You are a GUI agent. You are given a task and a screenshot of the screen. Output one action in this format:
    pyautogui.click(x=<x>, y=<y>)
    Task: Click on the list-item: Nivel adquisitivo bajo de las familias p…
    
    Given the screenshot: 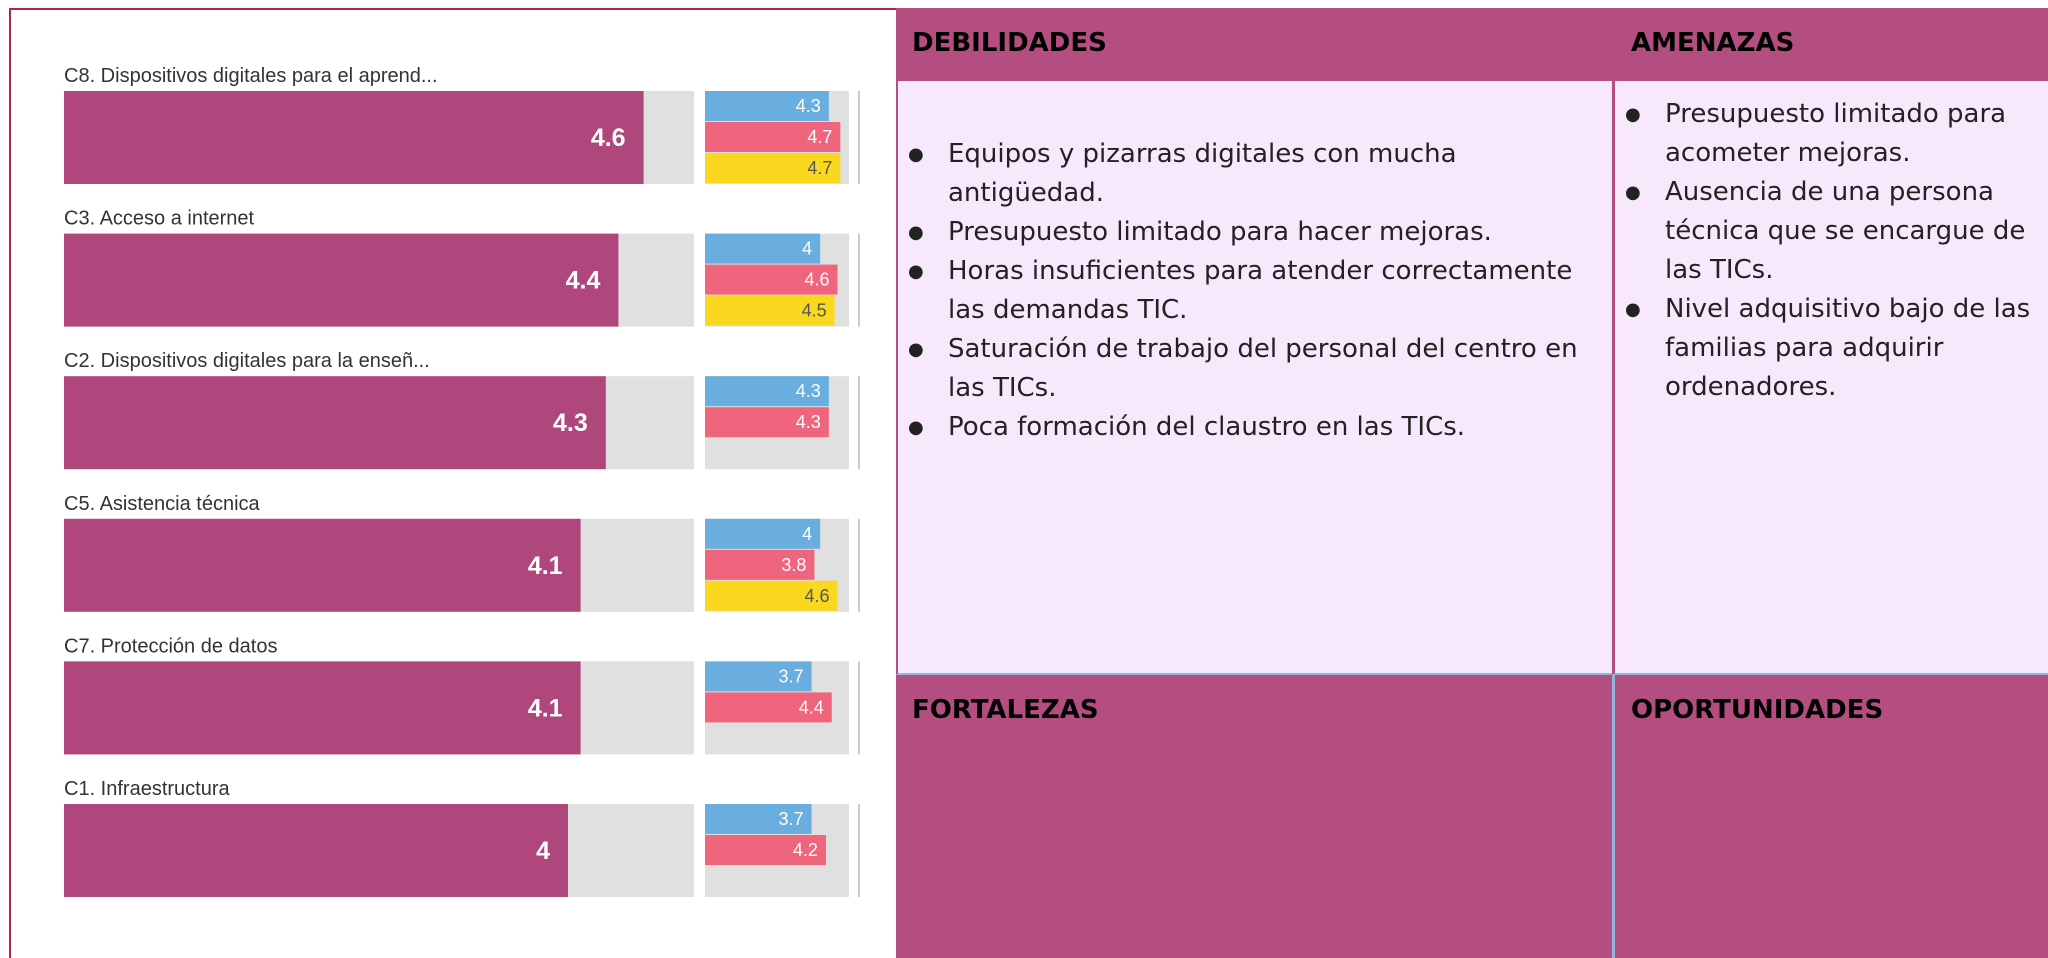 What is the action you would take?
    pyautogui.click(x=1826, y=348)
    